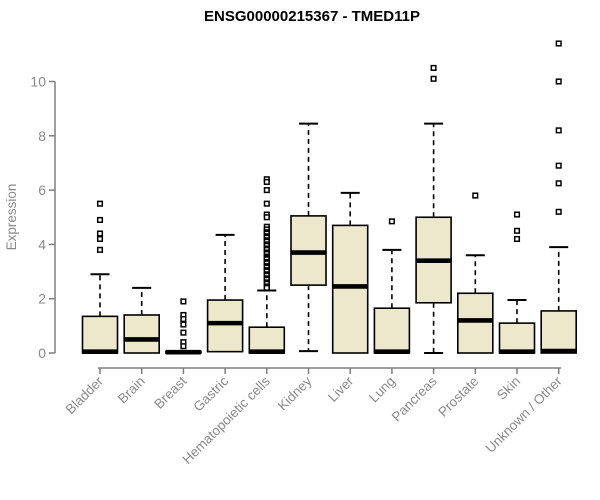  Describe the element at coordinates (225, 293) in the screenshot. I see `box-group-gastric` at that location.